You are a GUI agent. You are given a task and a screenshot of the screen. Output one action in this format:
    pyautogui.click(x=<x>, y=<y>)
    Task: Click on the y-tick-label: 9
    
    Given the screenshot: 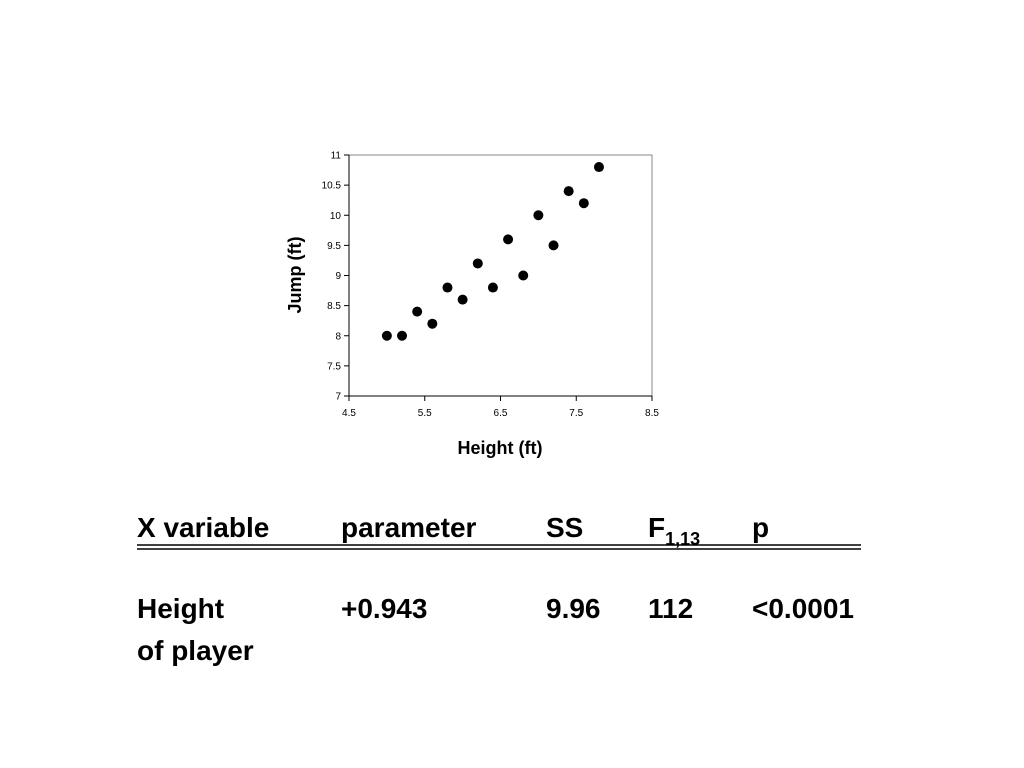 What is the action you would take?
    pyautogui.click(x=338, y=276)
    